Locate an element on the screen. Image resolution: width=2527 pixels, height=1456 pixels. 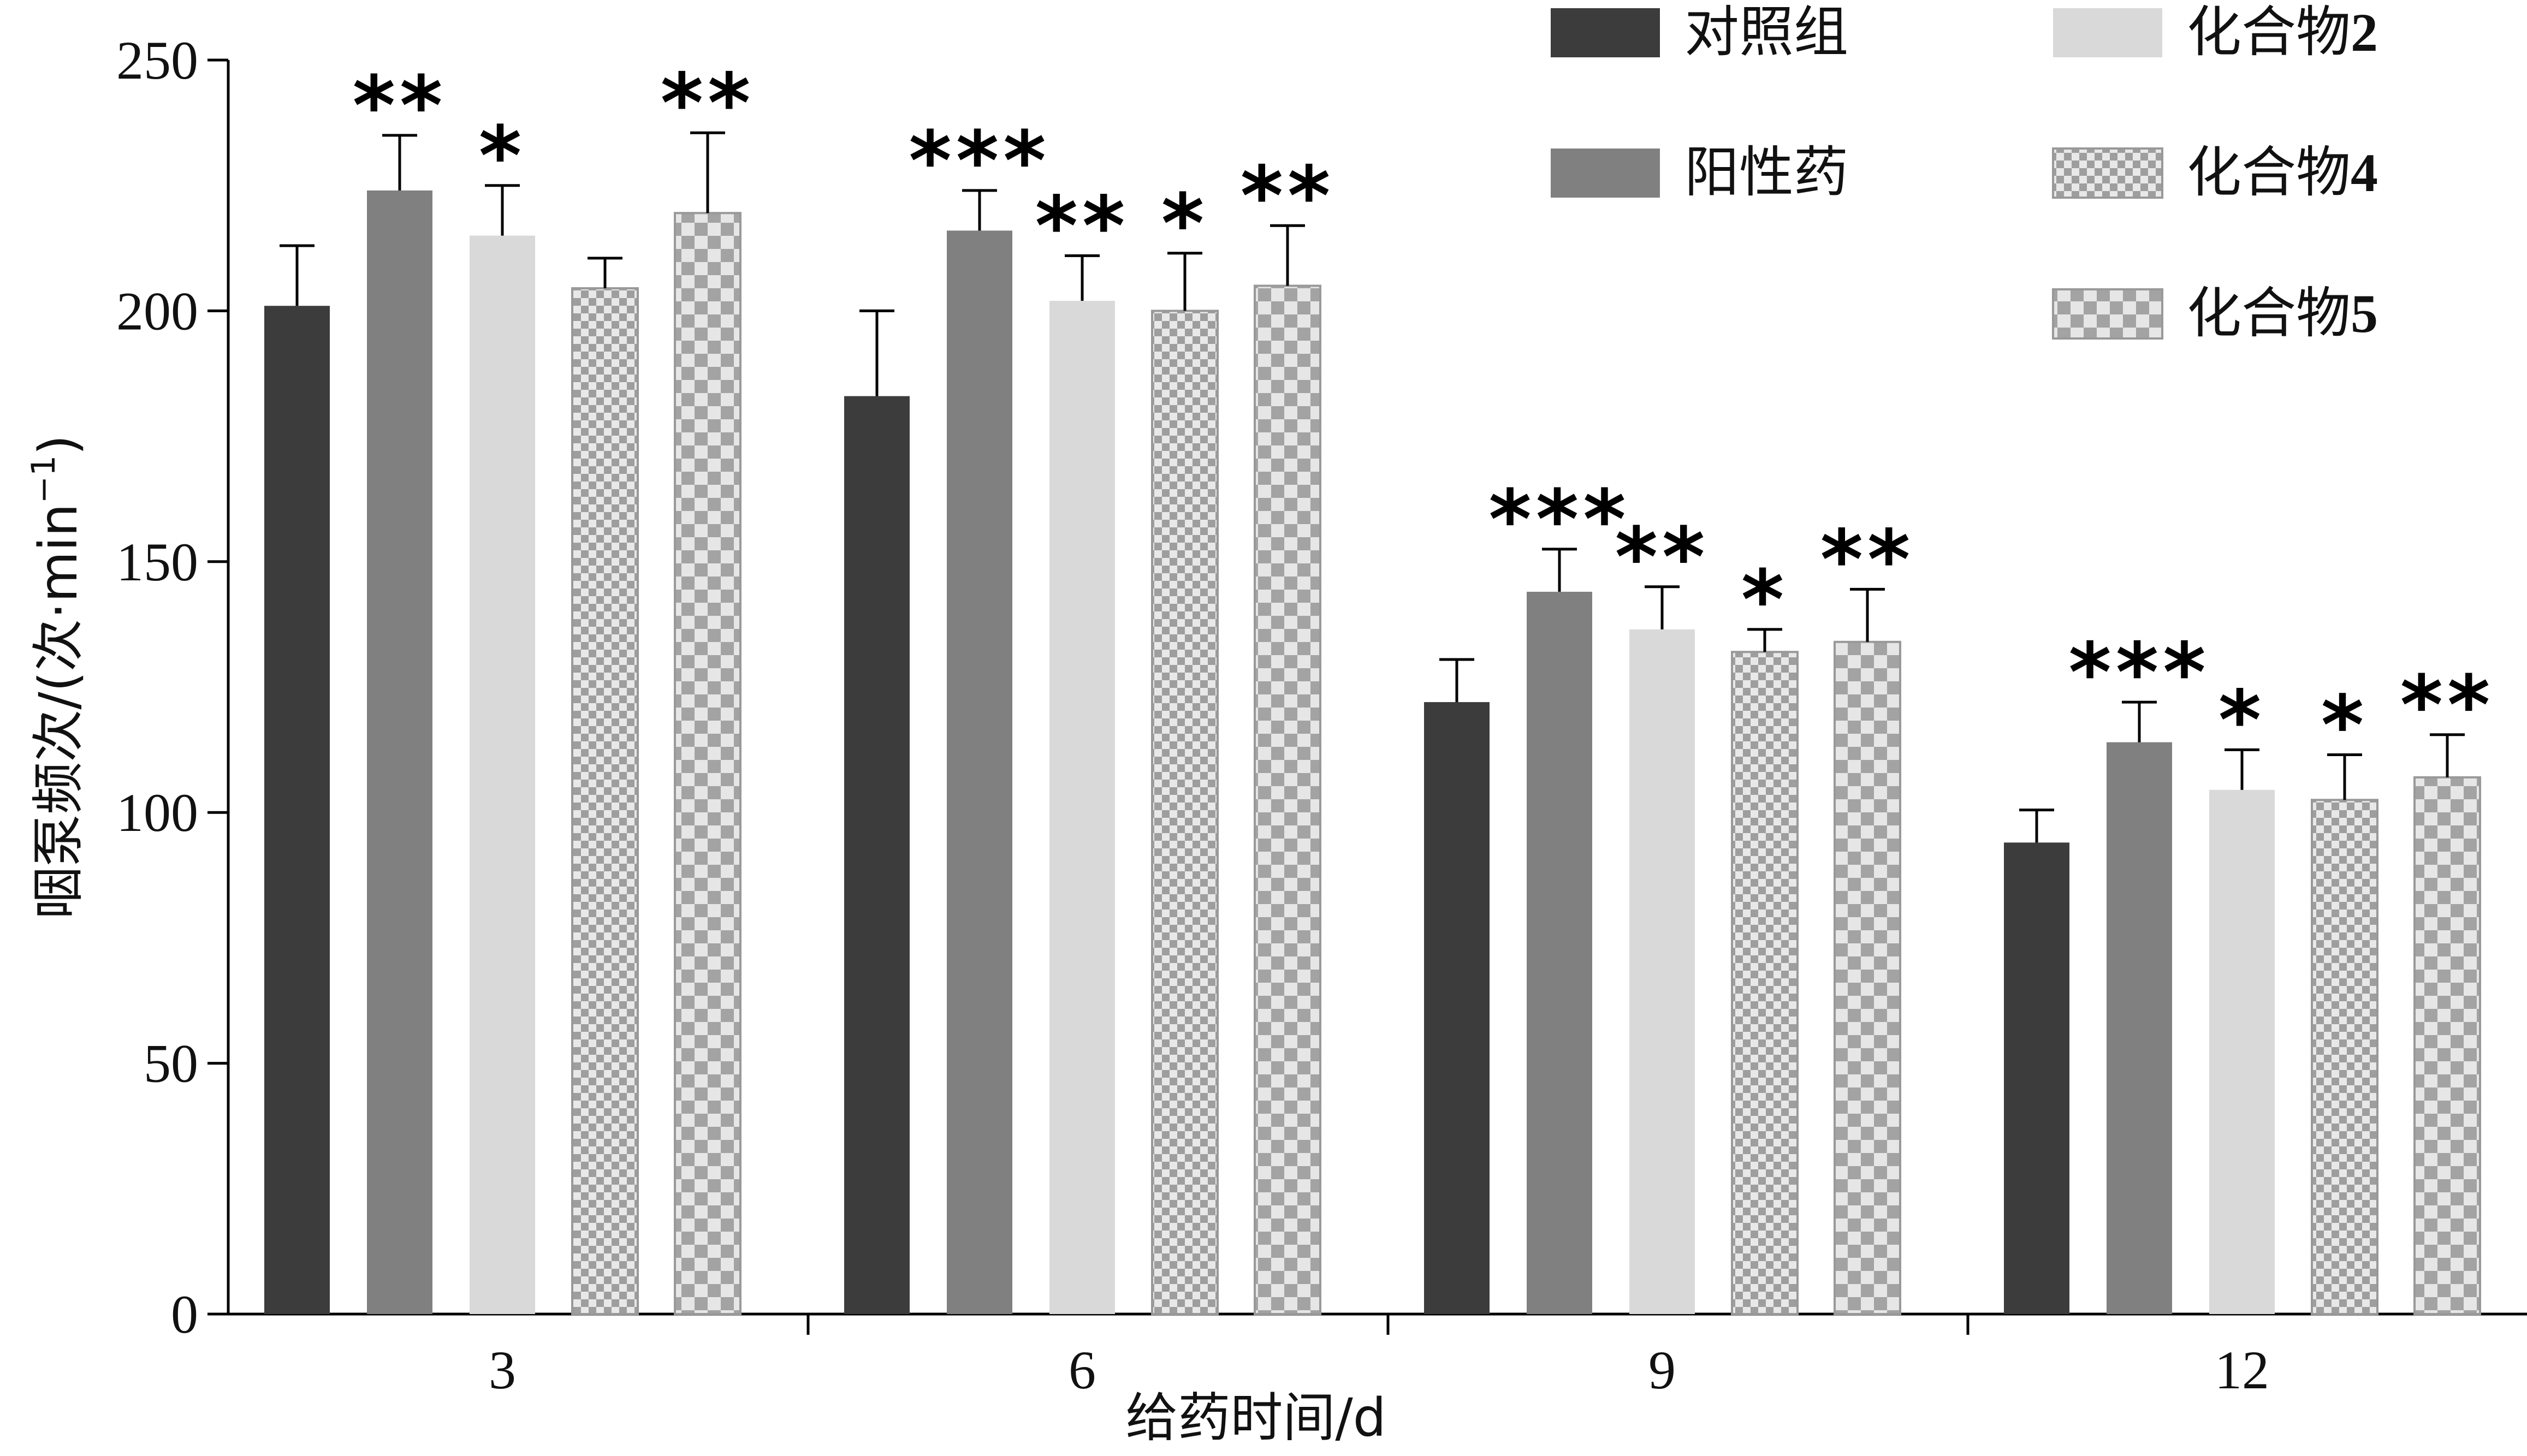
y-axis-label-superscript: −1 is located at coordinates (44, 479).